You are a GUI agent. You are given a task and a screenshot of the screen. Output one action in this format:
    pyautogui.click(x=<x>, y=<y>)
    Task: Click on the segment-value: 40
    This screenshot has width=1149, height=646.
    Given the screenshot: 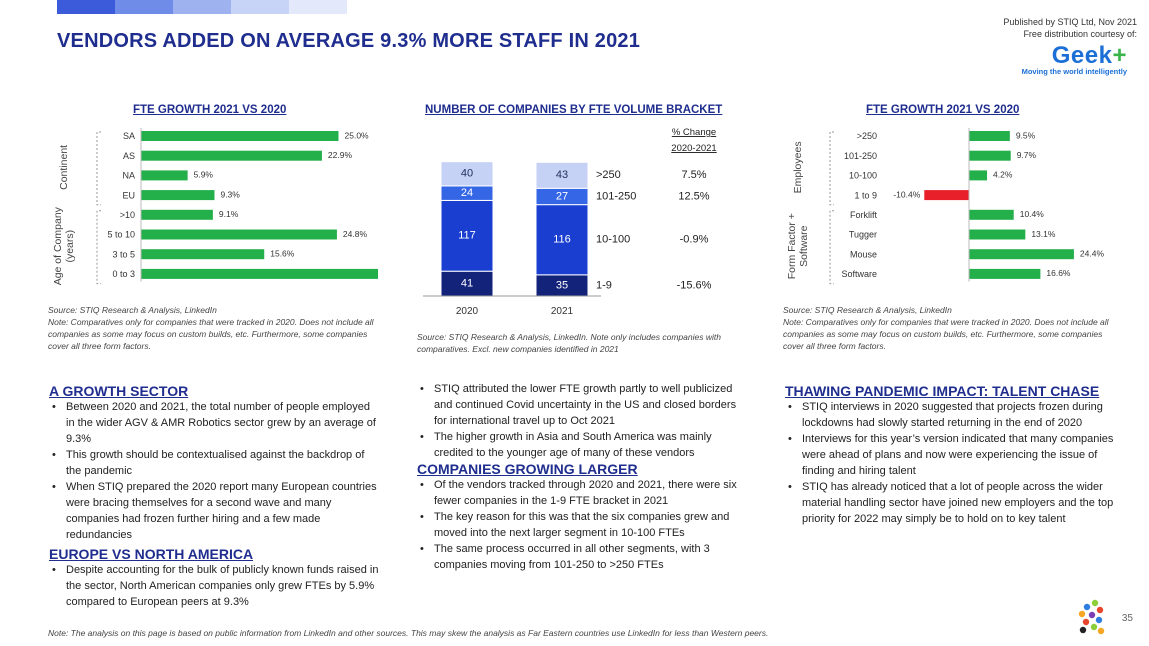 What is the action you would take?
    pyautogui.click(x=467, y=174)
    